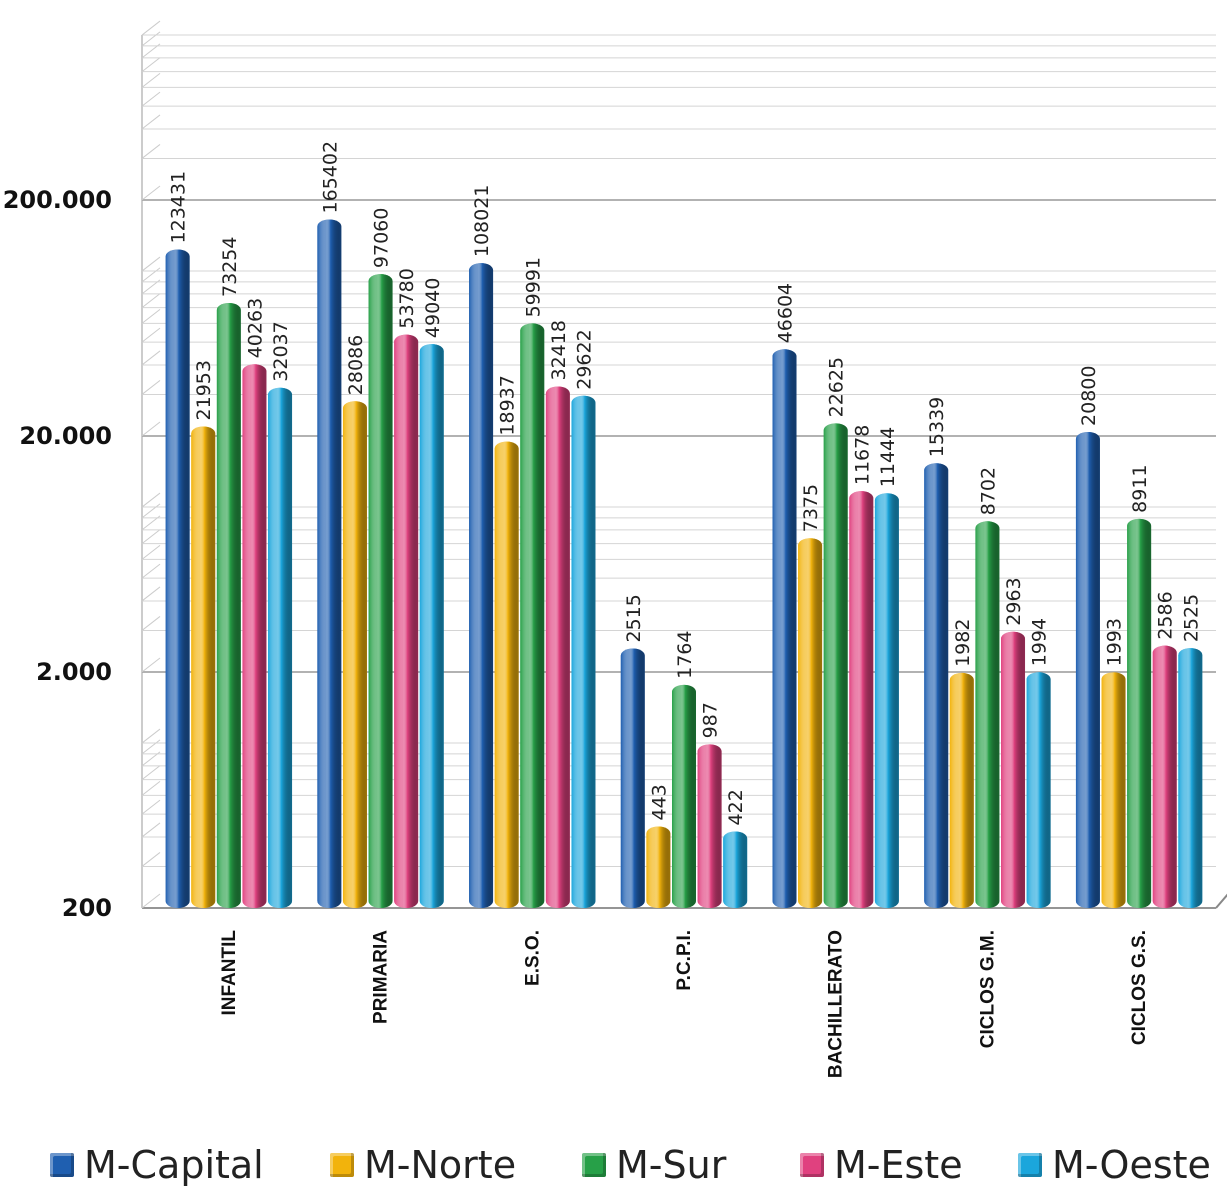 This screenshot has width=1227, height=1193. What do you see at coordinates (229, 973) in the screenshot?
I see `x-tick-label: INFANTIL` at bounding box center [229, 973].